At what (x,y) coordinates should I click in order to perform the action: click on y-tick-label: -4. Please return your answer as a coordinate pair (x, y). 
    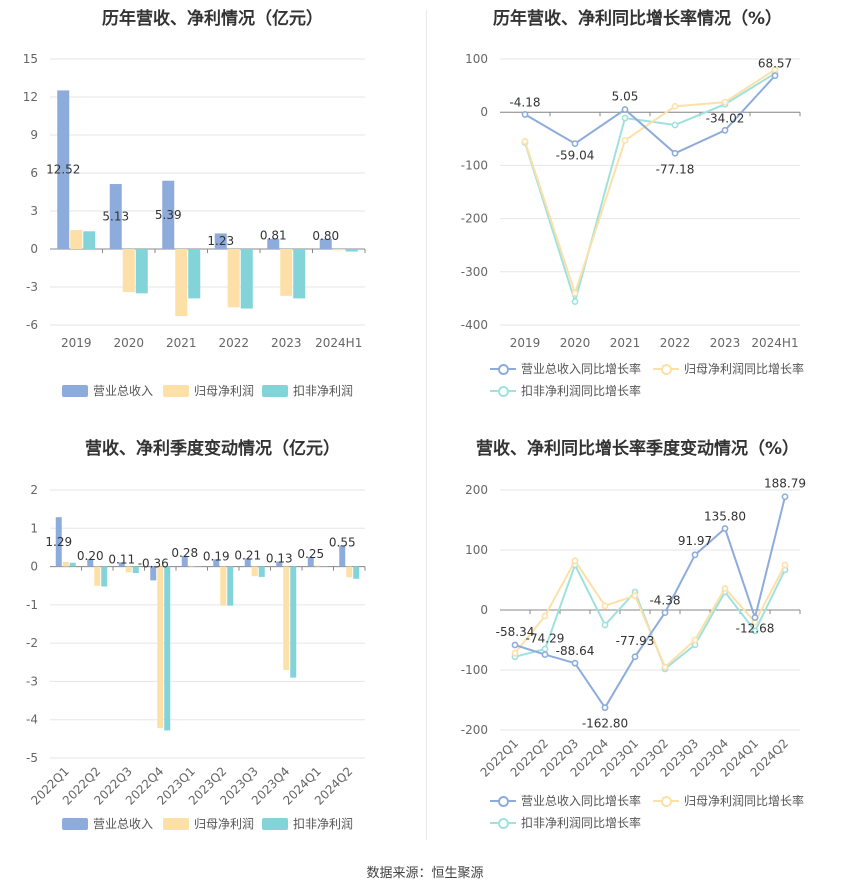
    Looking at the image, I should click on (32, 720).